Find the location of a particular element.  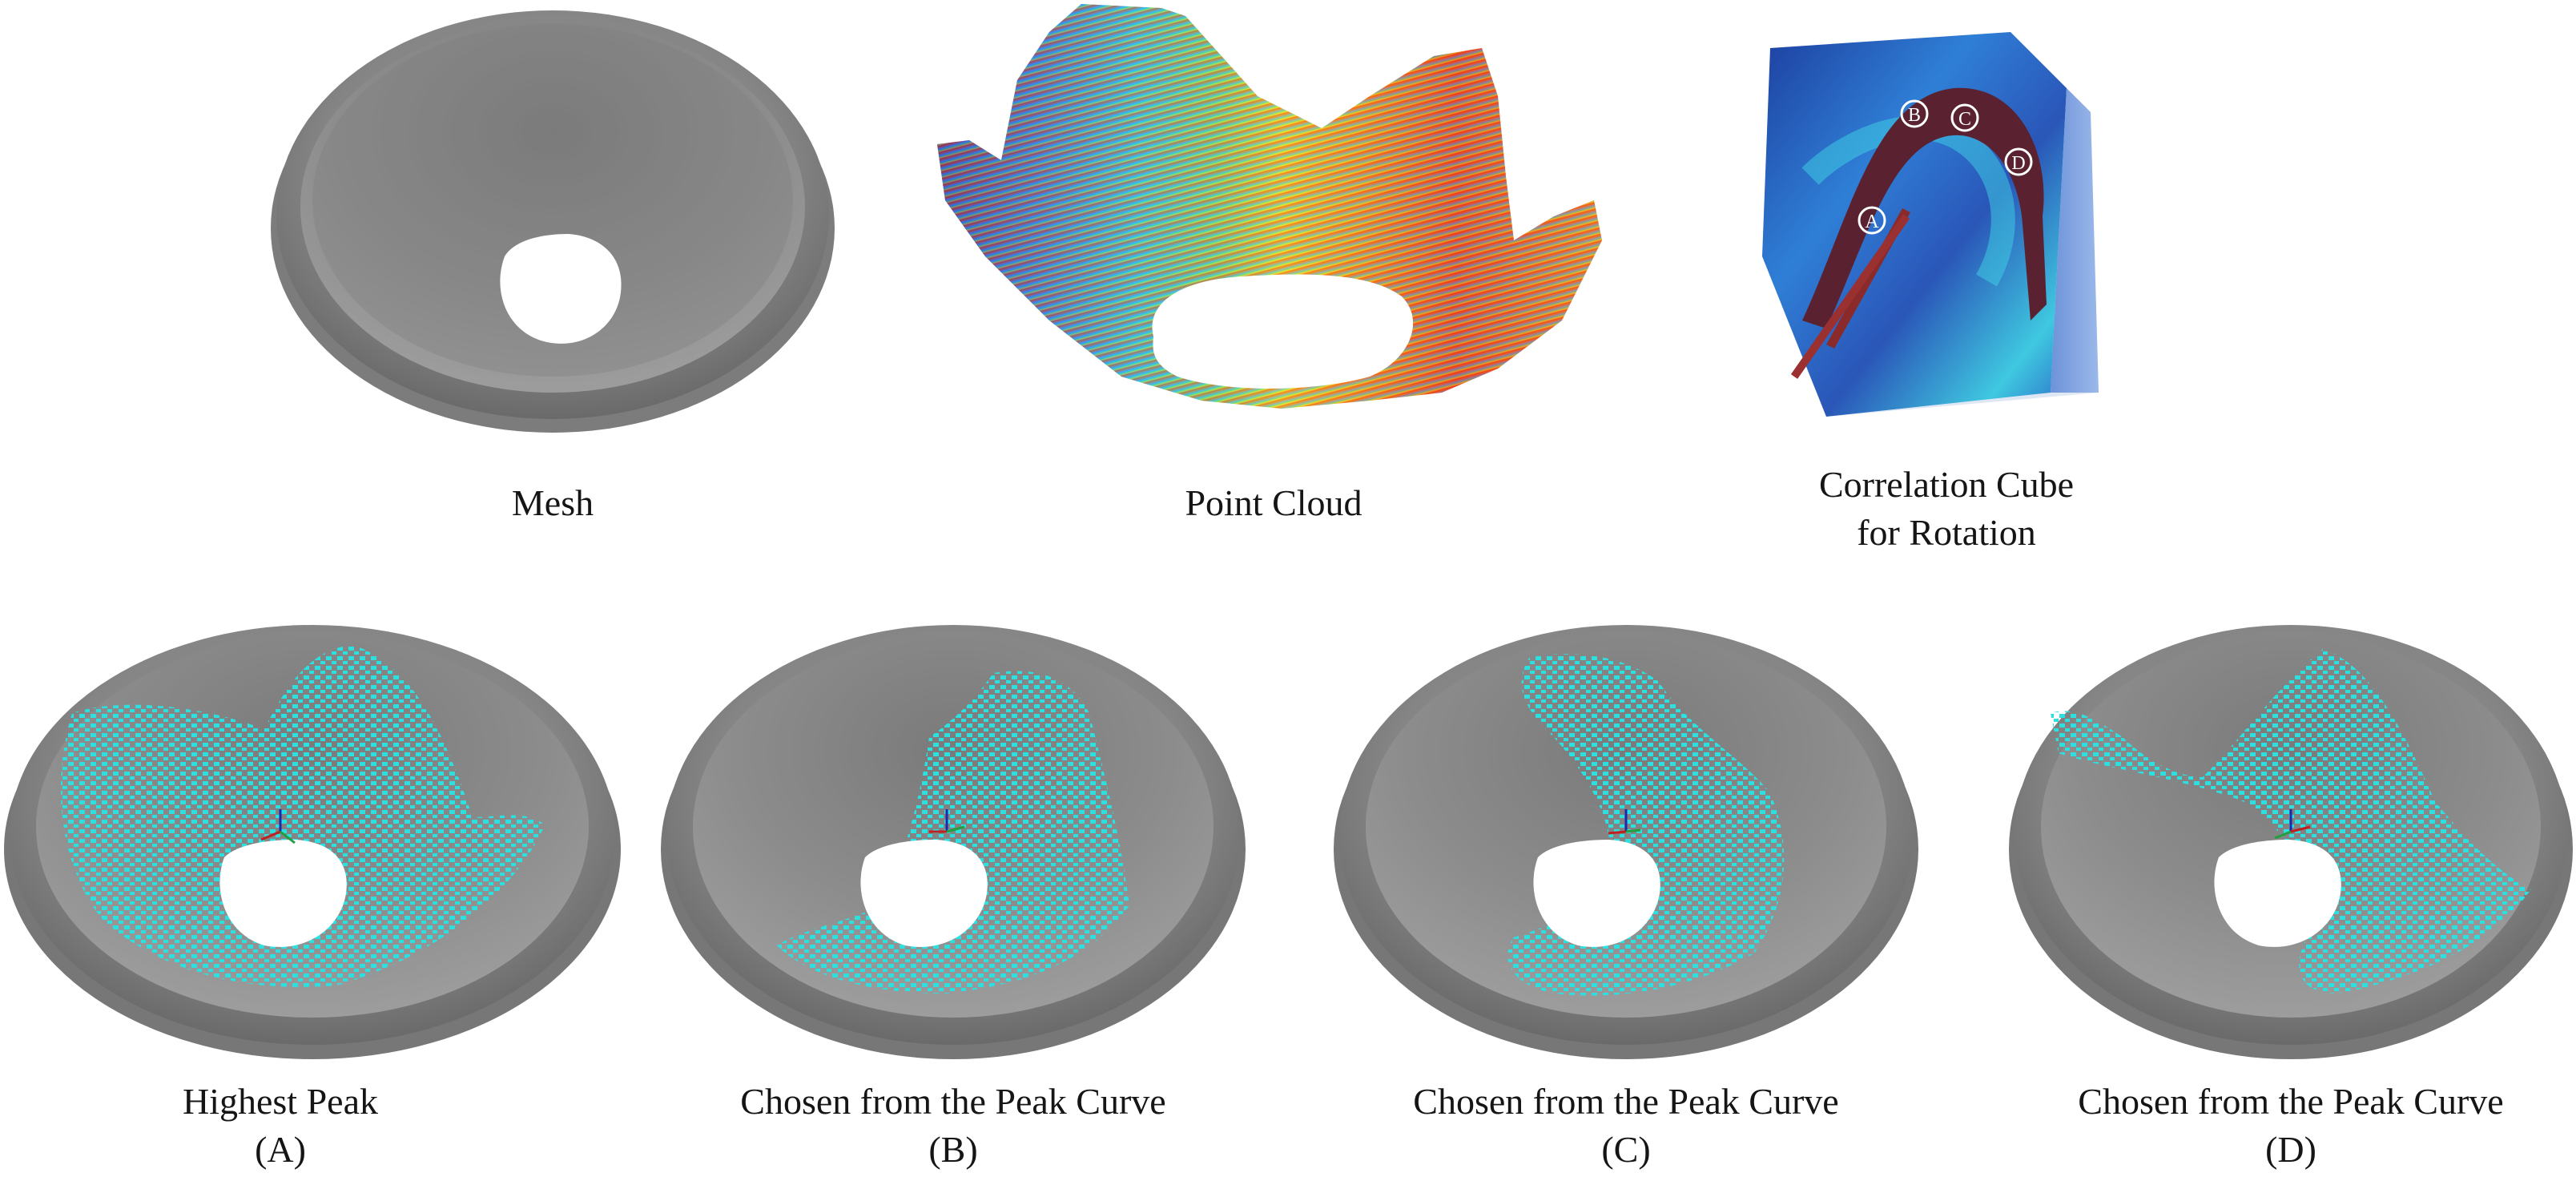

bowl-a-image is located at coordinates (312, 842).